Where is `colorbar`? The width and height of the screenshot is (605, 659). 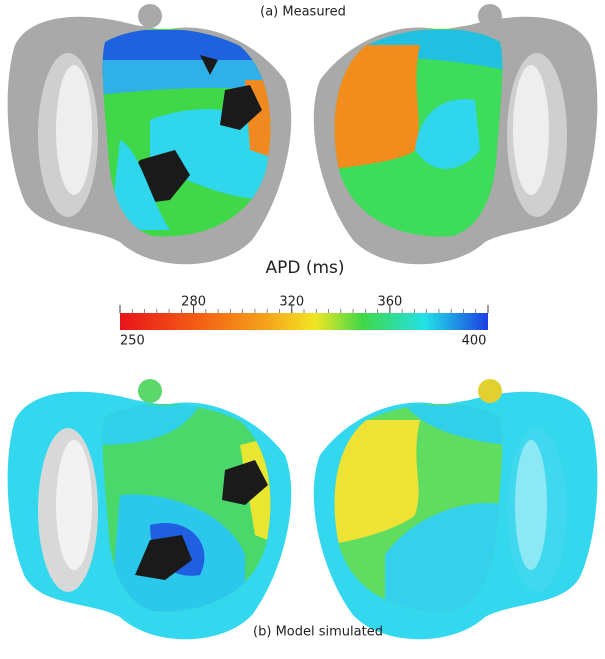
colorbar is located at coordinates (304, 321).